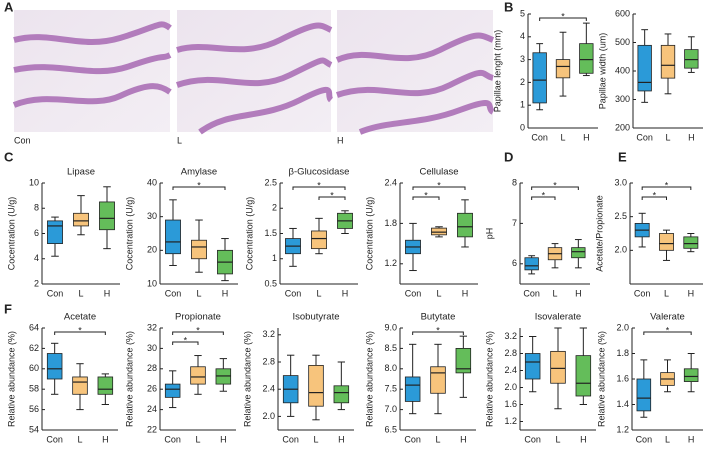 The image size is (708, 453). Describe the element at coordinates (319, 172) in the screenshot. I see `chart-title: β-Glucosidase` at that location.